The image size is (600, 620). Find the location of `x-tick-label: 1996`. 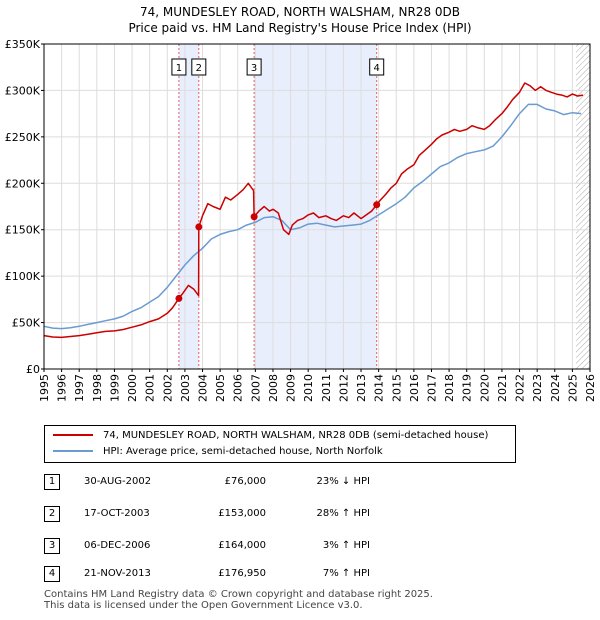

x-tick-label: 1996 is located at coordinates (62, 388).